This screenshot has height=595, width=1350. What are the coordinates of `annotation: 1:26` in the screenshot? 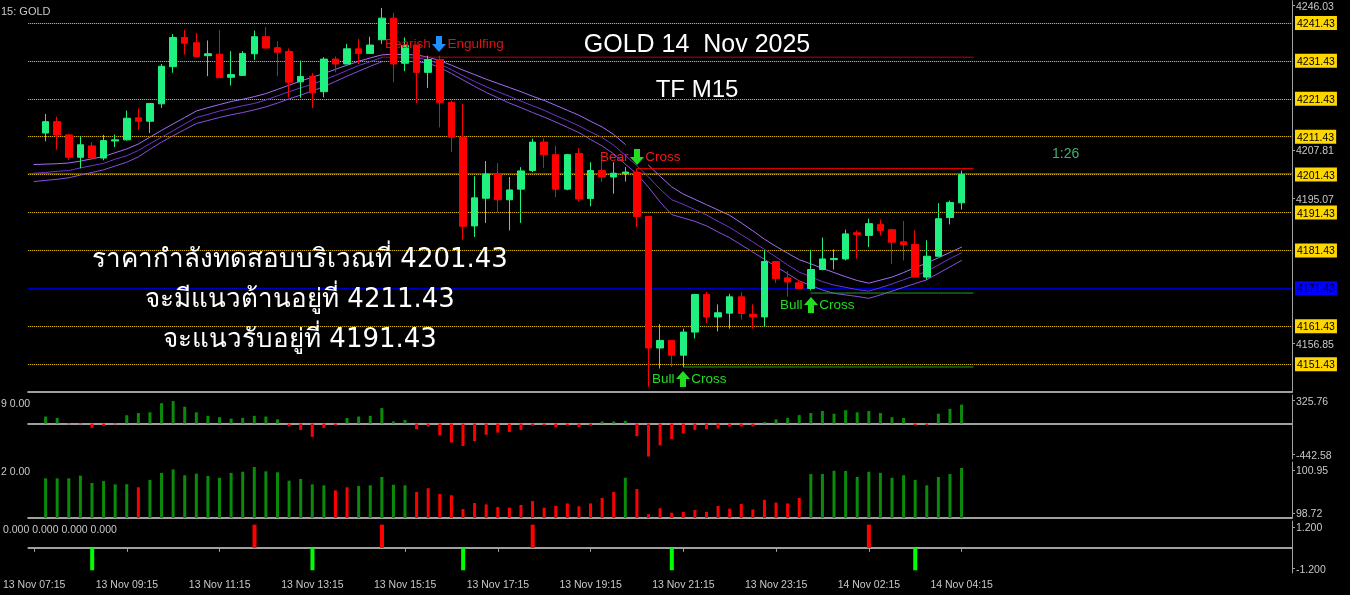 It's located at (1066, 153).